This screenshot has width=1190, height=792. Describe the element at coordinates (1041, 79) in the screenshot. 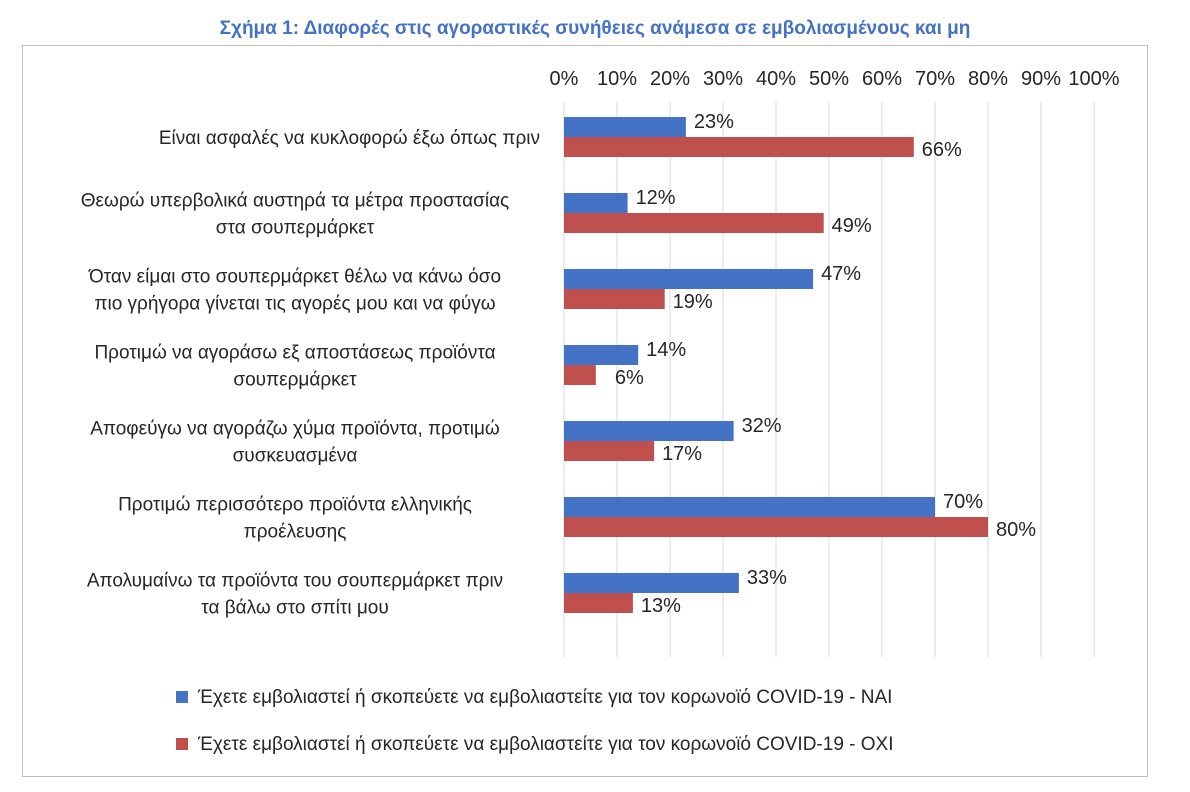

I see `x-tick-label: 90%` at that location.